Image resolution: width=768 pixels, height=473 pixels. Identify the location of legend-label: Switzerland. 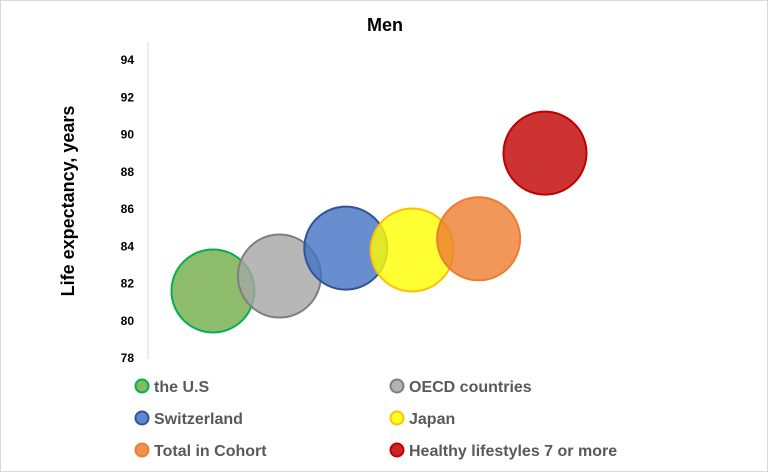
(198, 419).